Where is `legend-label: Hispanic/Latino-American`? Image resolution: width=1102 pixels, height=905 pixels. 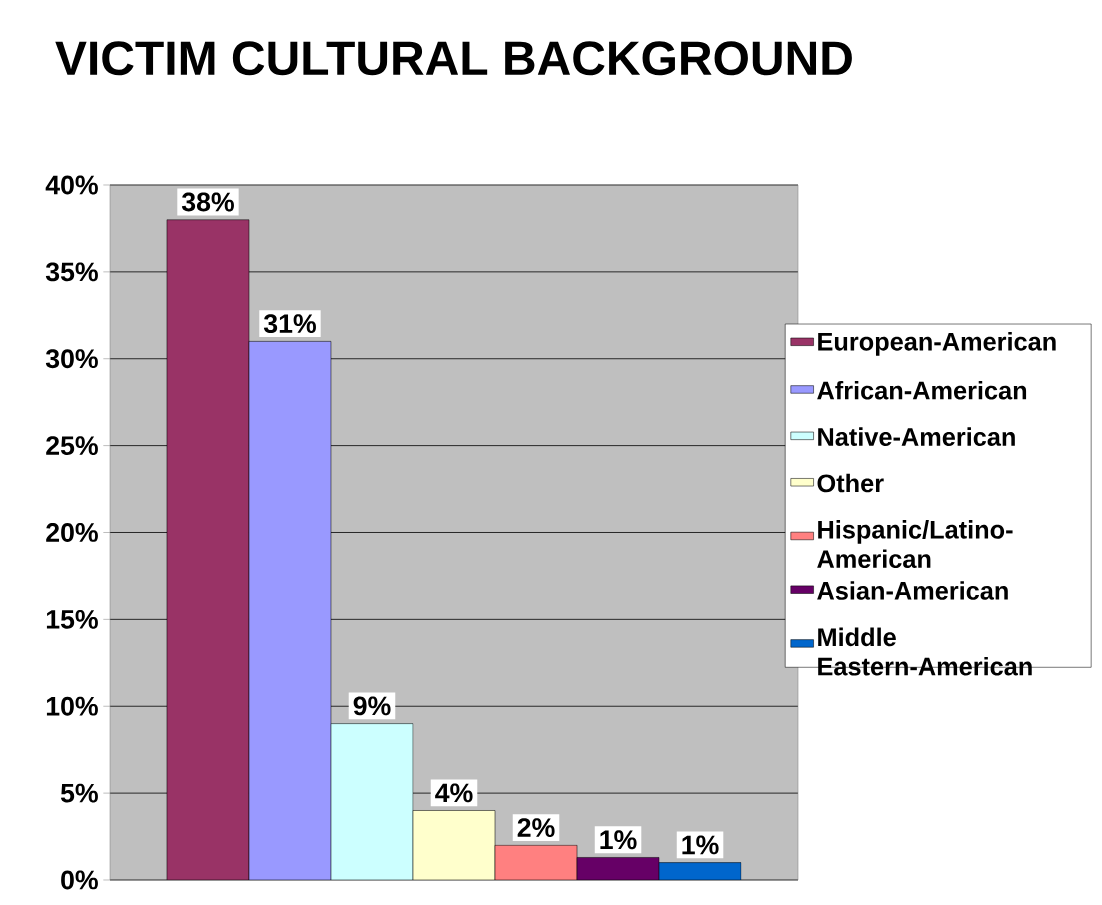 legend-label: Hispanic/Latino-American is located at coordinates (915, 544).